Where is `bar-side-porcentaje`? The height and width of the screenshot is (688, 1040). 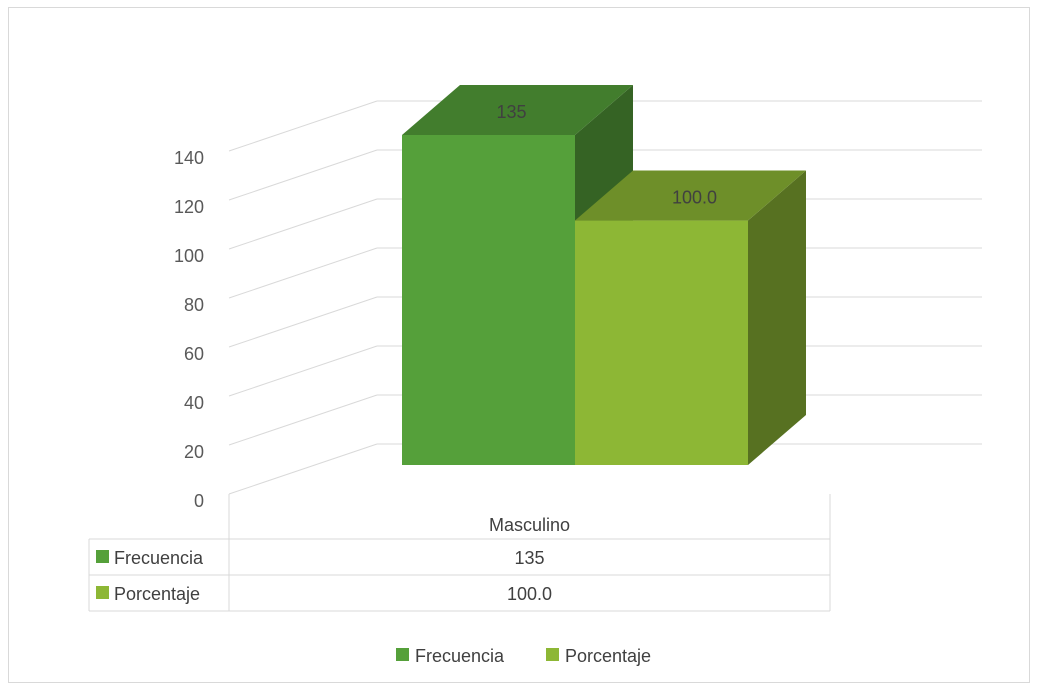
bar-side-porcentaje is located at coordinates (777, 318).